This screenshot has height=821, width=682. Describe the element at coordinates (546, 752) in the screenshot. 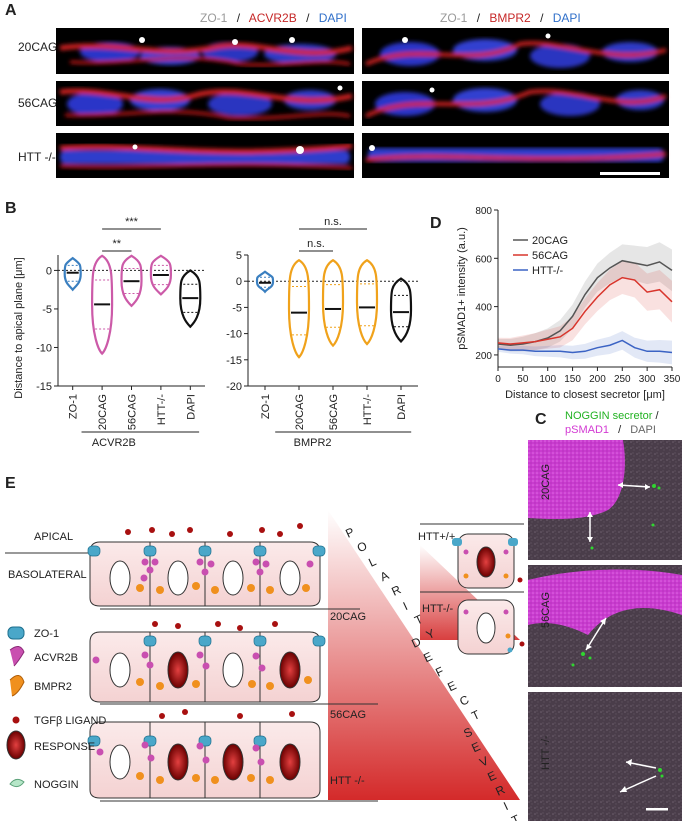

I see `c-row-htt: HTT -/-` at that location.